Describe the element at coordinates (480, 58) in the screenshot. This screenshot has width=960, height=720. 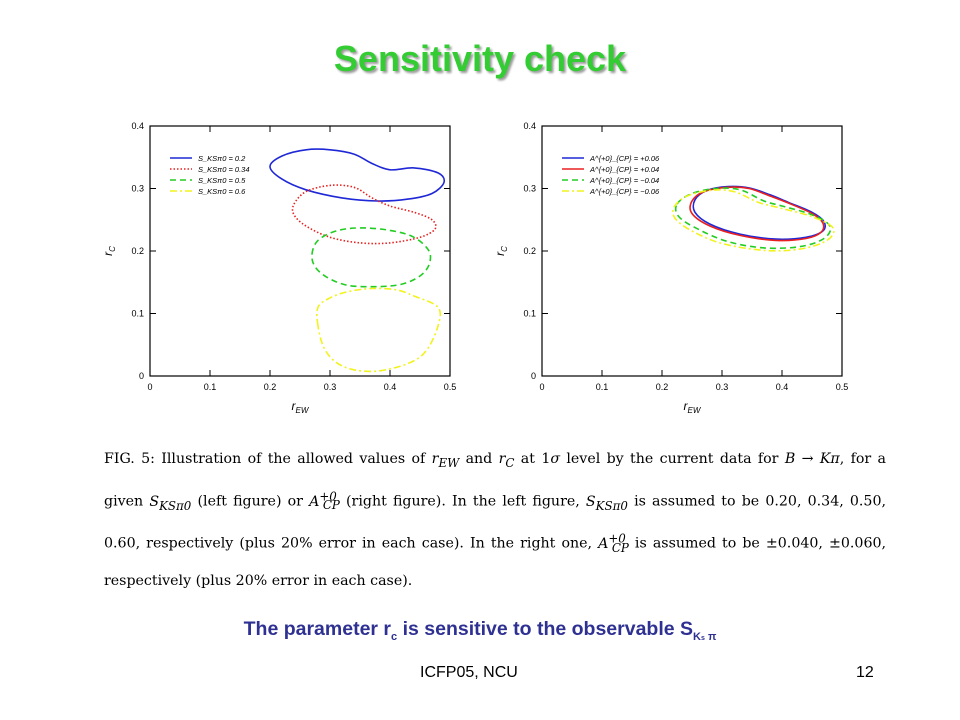
I see `slide-title: Sensitivity check` at that location.